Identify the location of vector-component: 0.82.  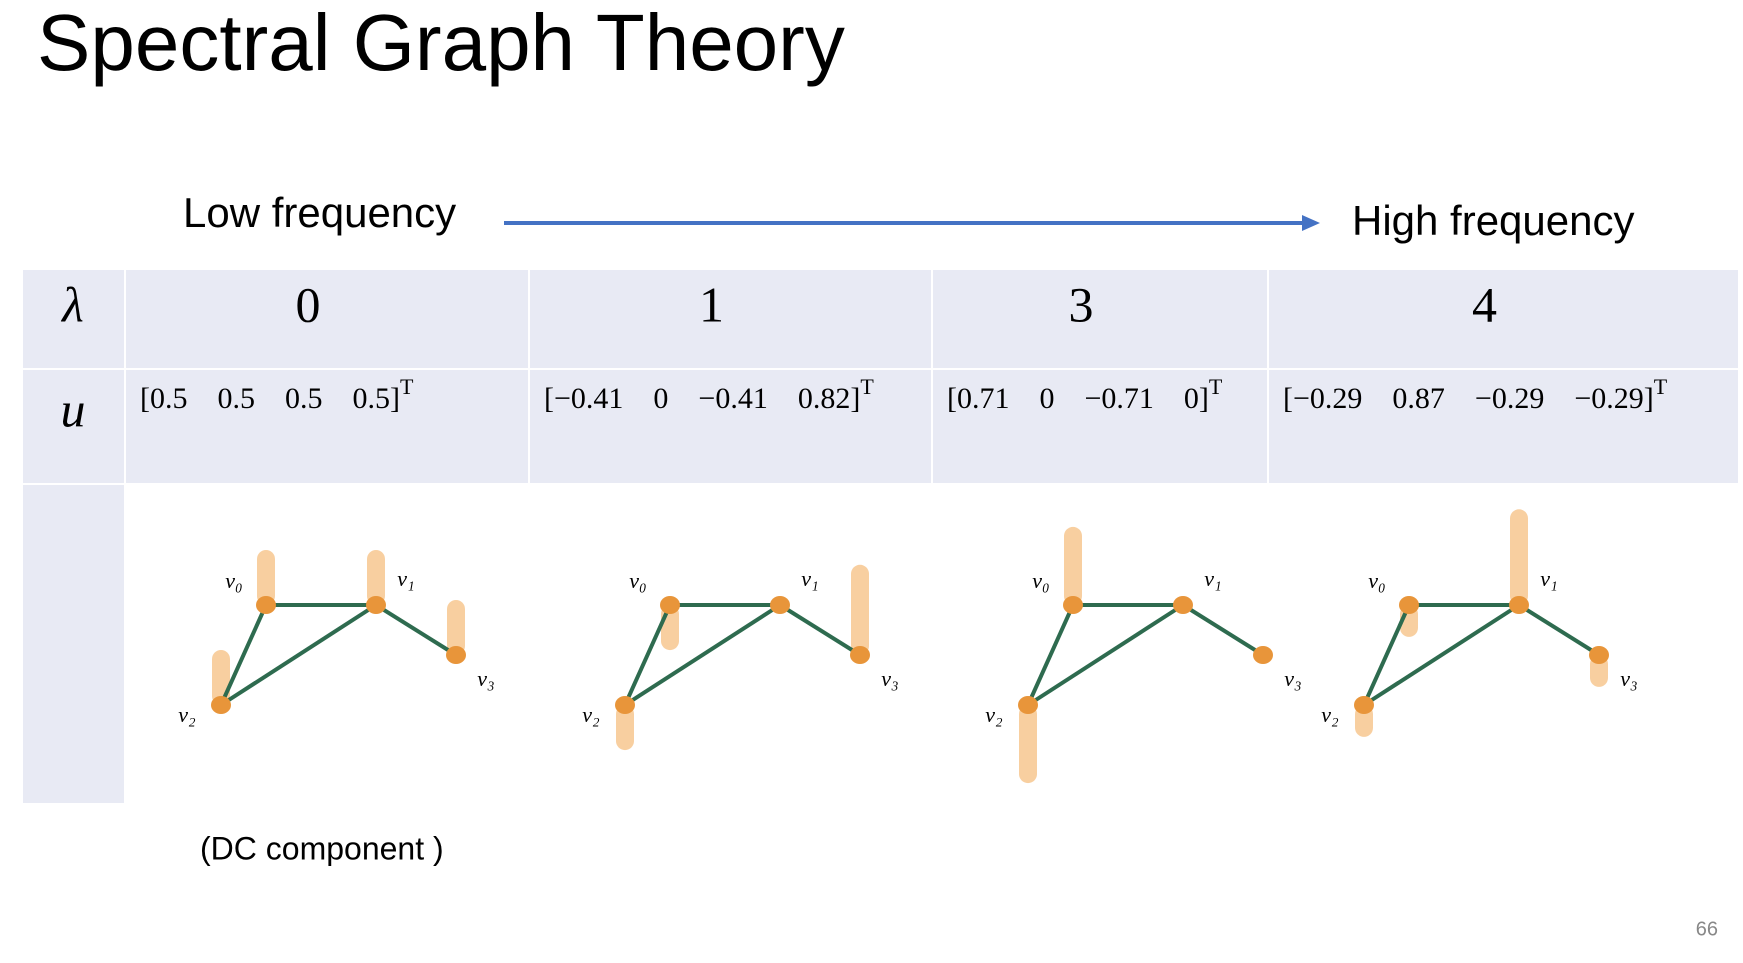
(824, 398).